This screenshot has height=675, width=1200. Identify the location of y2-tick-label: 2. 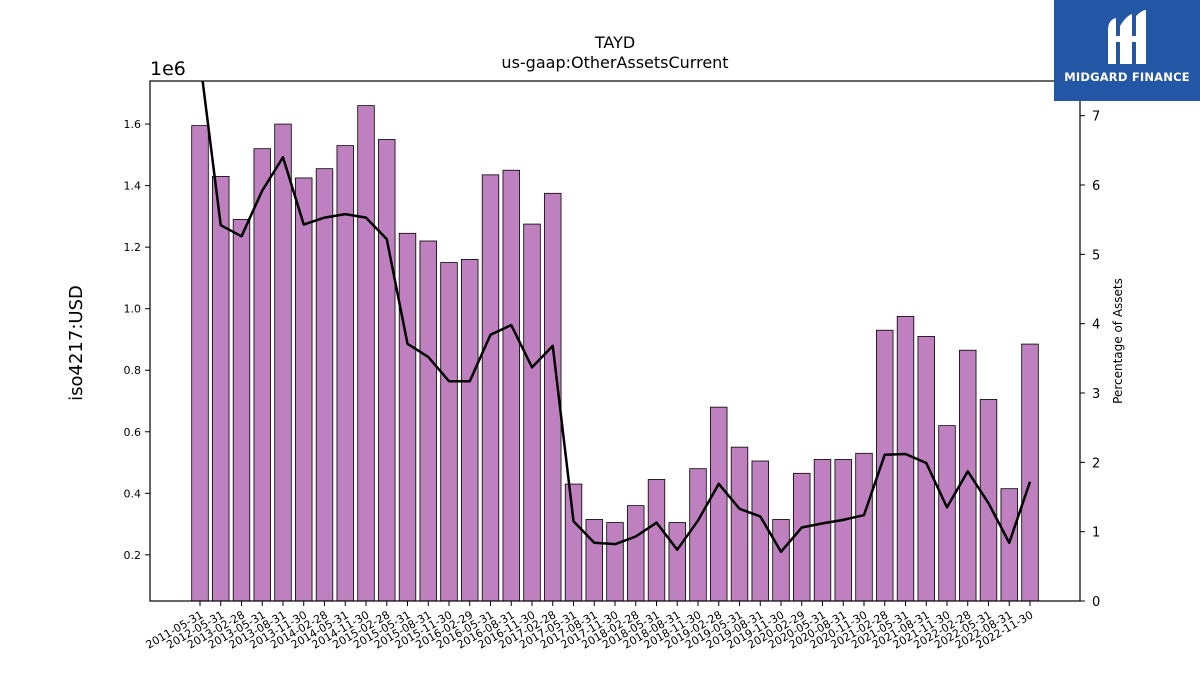
(1096, 463).